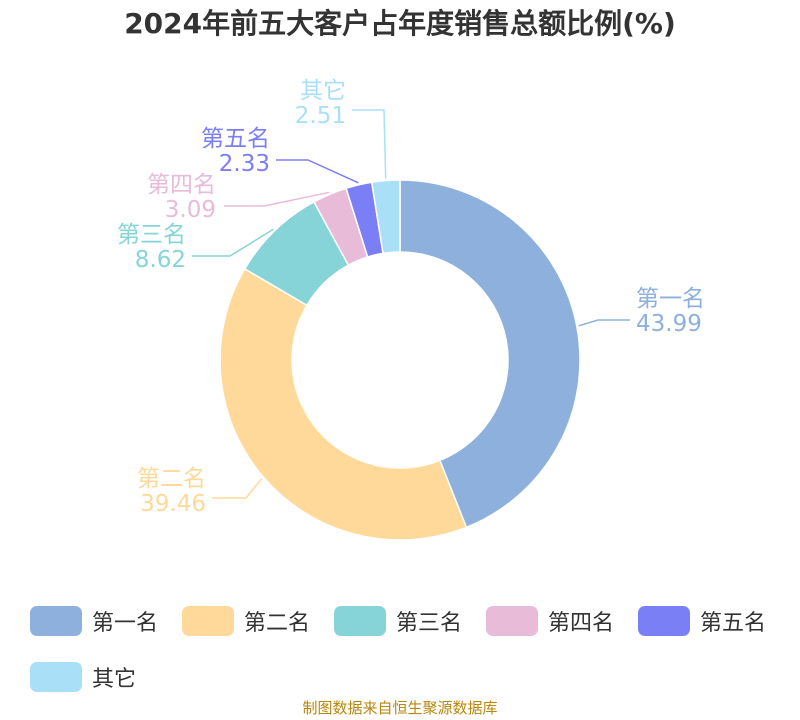 The height and width of the screenshot is (720, 800). I want to click on legend-item-other: 其它, so click(106, 677).